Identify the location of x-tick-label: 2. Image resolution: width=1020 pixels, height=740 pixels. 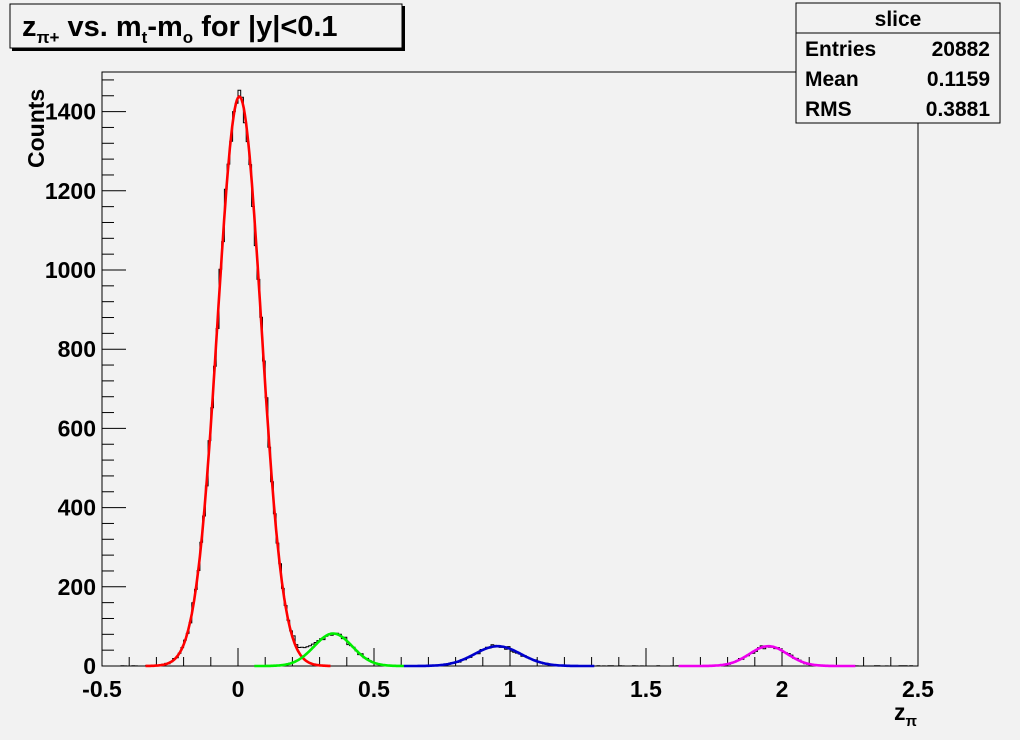
(782, 689).